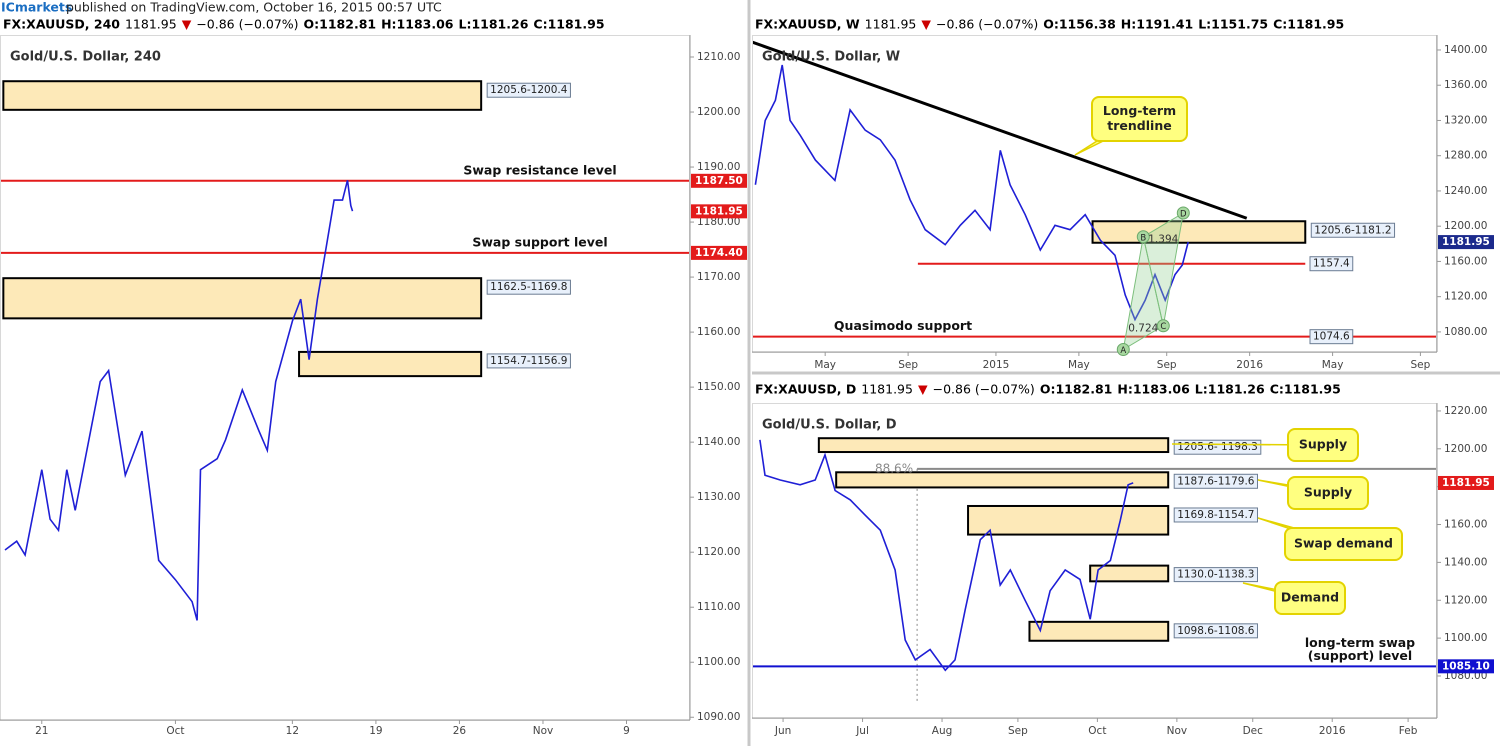 This screenshot has width=1500, height=746. I want to click on zone-label: 1098.6-1108.6, so click(1216, 631).